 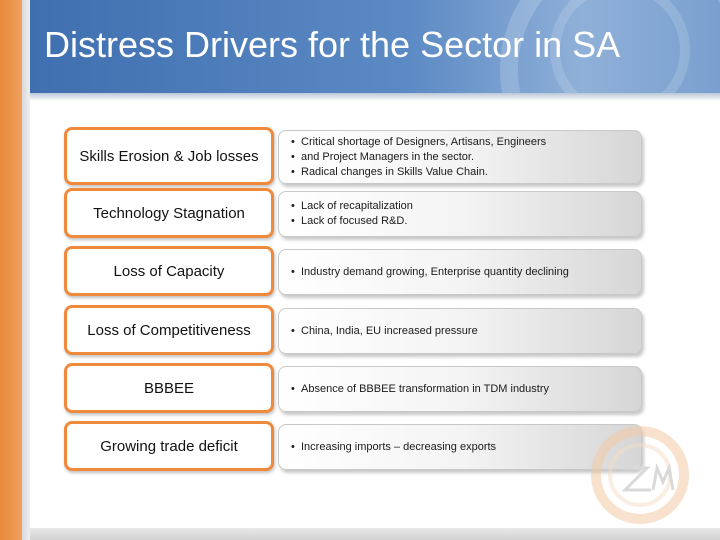 I want to click on detail-text: Increasing imports – decreasing exports, so click(x=399, y=446).